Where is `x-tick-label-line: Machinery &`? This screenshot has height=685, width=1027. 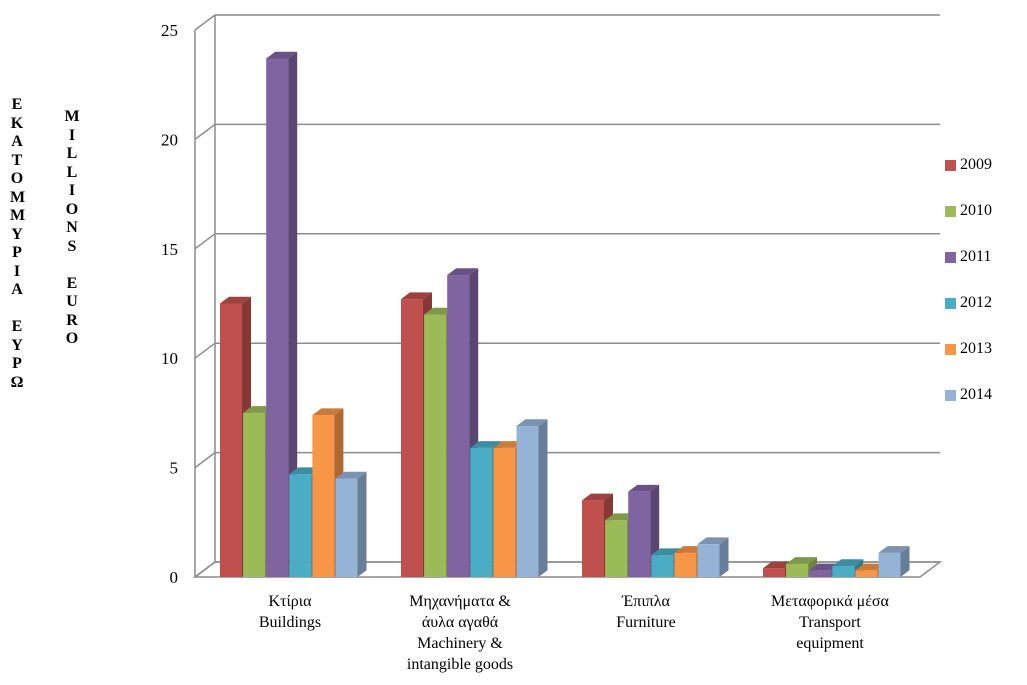 x-tick-label-line: Machinery & is located at coordinates (460, 643).